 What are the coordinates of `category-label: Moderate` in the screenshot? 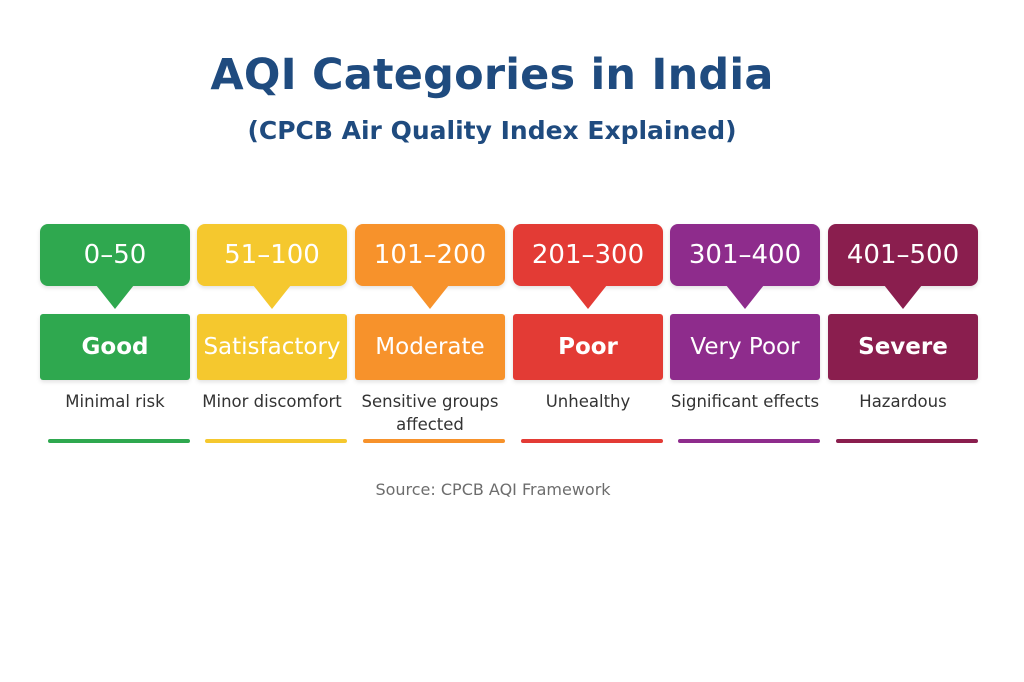 It's located at (430, 347).